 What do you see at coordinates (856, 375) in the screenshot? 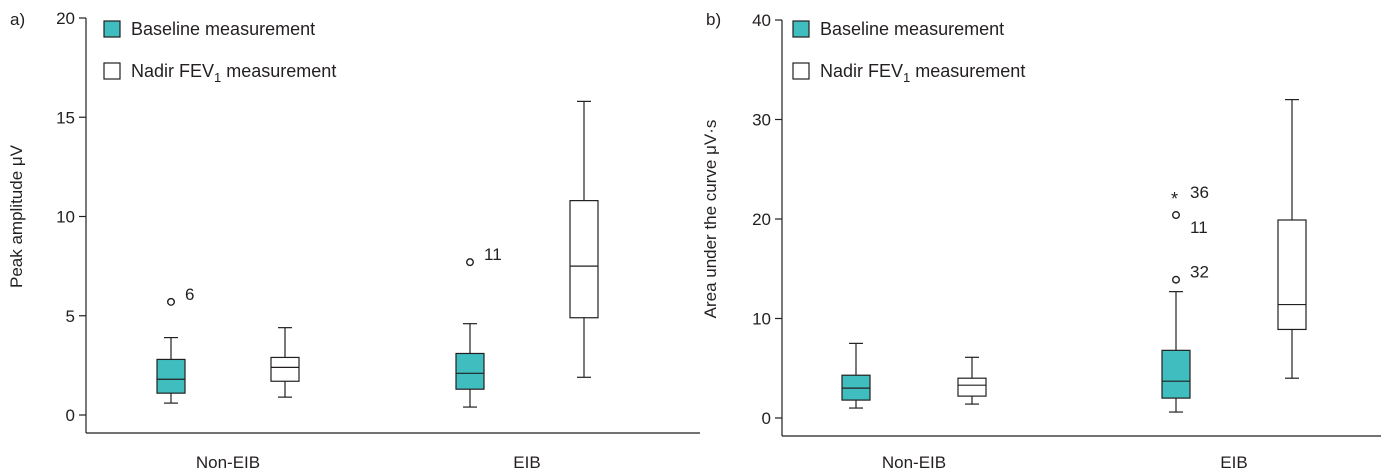
I see `box-baseline-non-eib` at bounding box center [856, 375].